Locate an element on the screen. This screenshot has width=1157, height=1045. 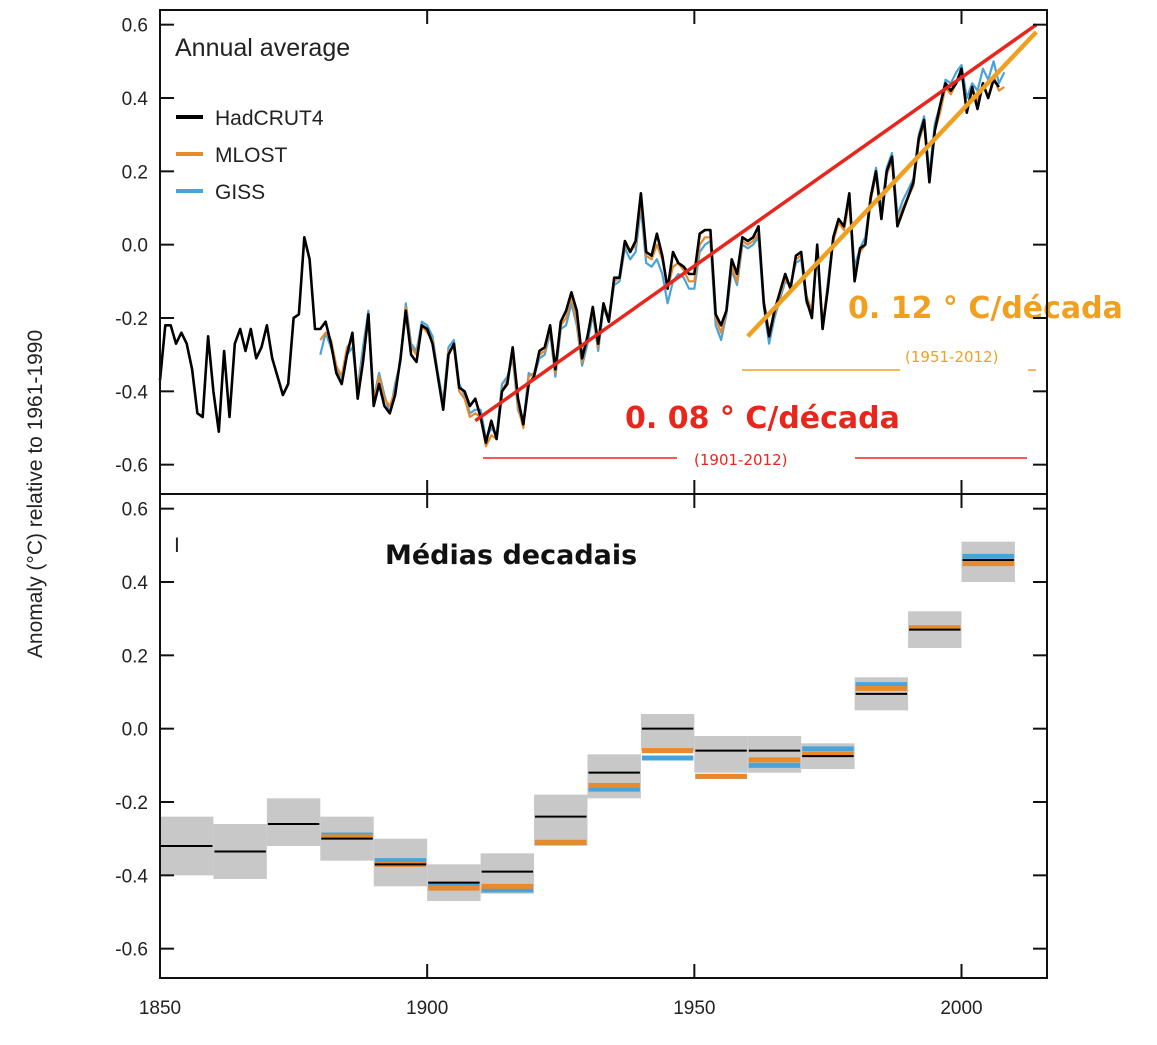
y-axis-label: Anomaly (°C) relative to 1961-1990 is located at coordinates (35, 494).